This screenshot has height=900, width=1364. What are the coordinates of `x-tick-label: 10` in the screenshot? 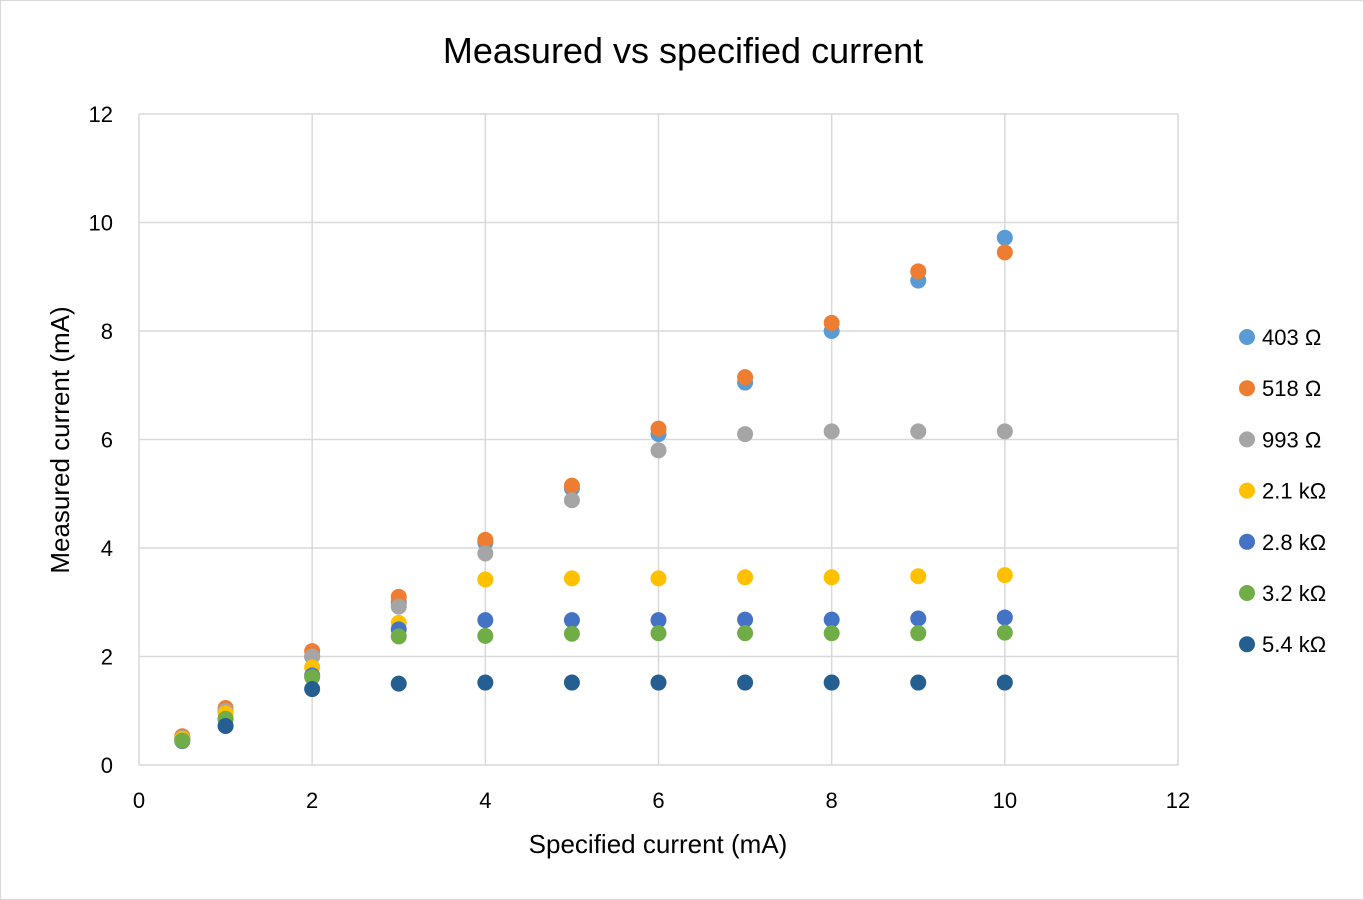 It's located at (1005, 800).